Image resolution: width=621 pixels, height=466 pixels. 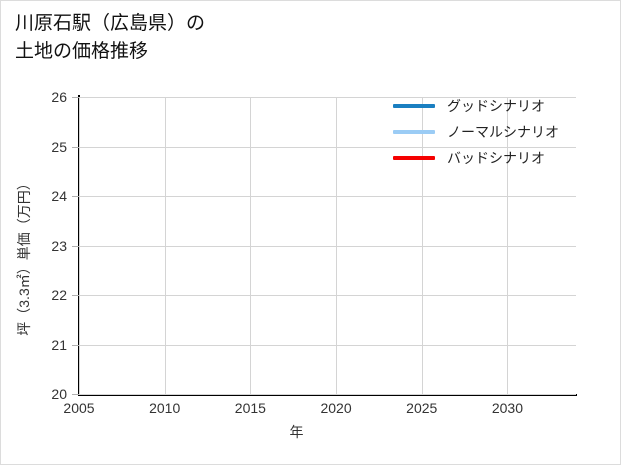 What do you see at coordinates (250, 408) in the screenshot?
I see `x-axis-tick-label: 2015` at bounding box center [250, 408].